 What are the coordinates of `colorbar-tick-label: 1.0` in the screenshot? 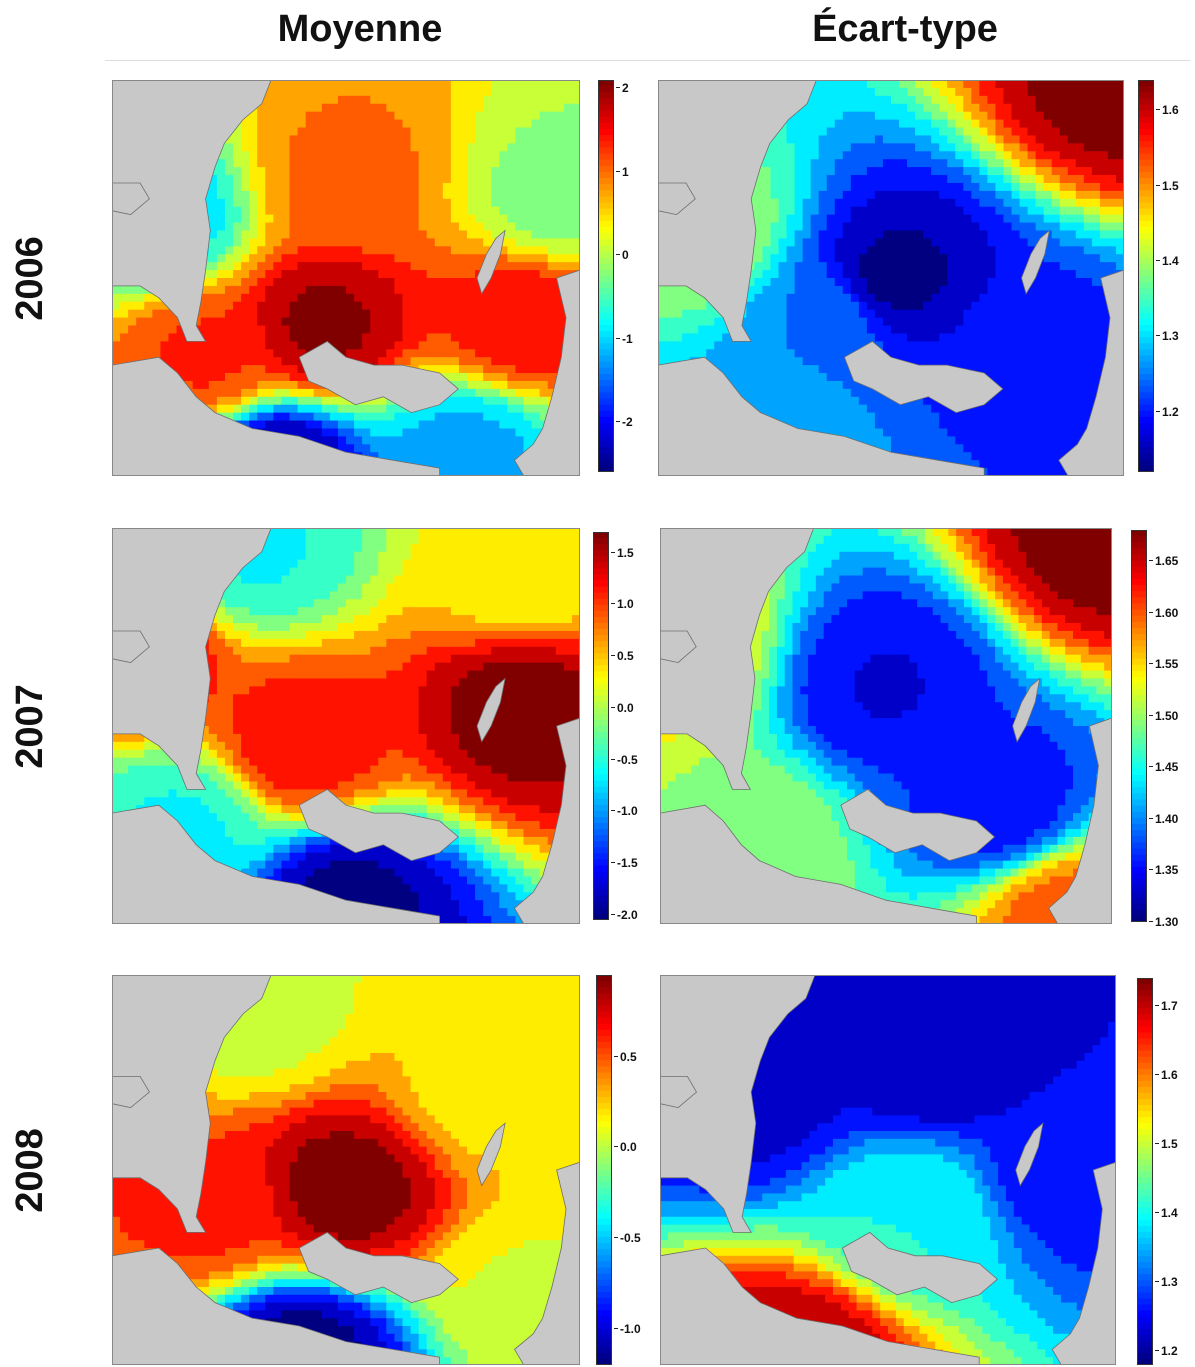 It's located at (622, 604).